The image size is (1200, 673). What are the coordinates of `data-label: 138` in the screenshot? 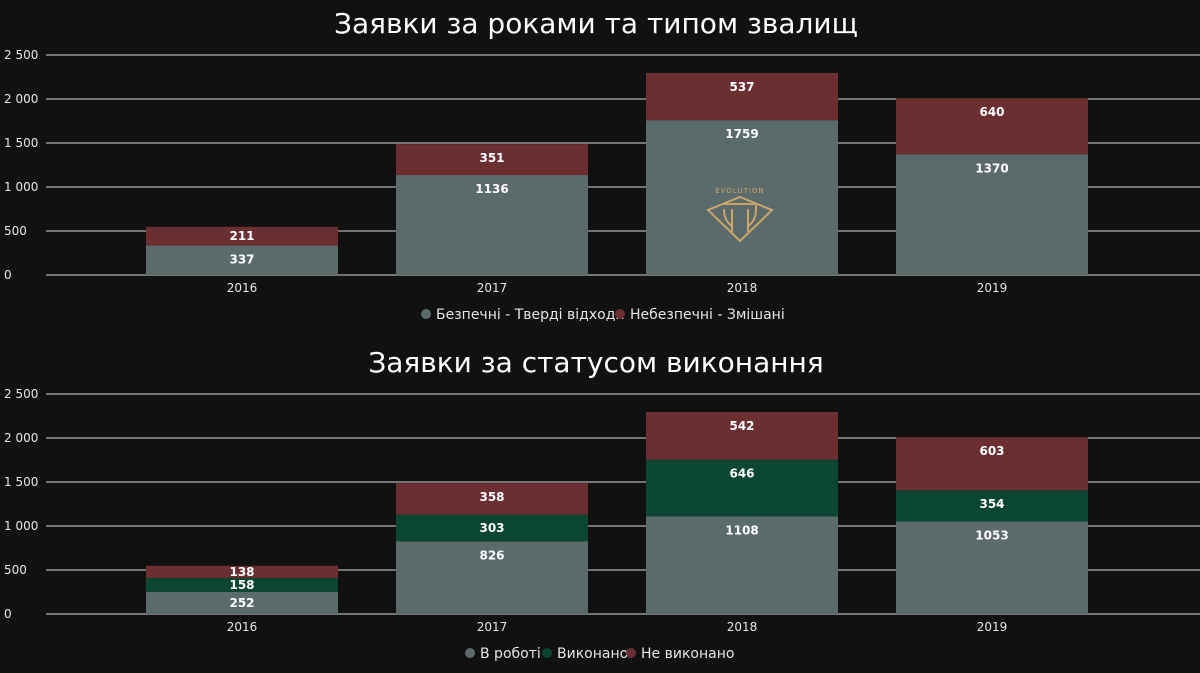 It's located at (241, 572).